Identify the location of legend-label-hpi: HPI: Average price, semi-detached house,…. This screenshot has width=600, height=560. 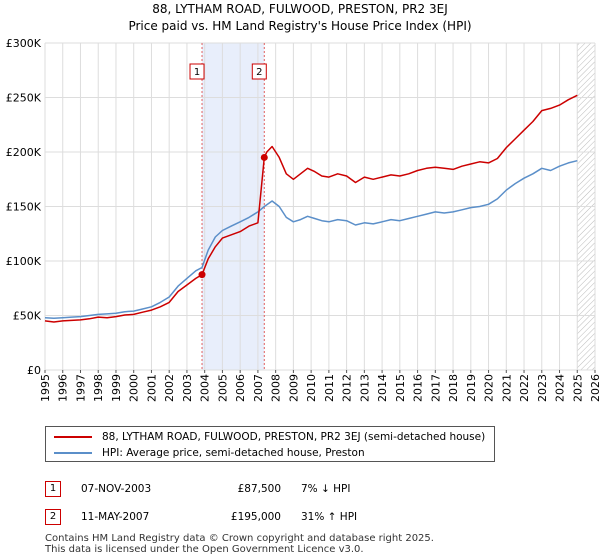
(233, 453).